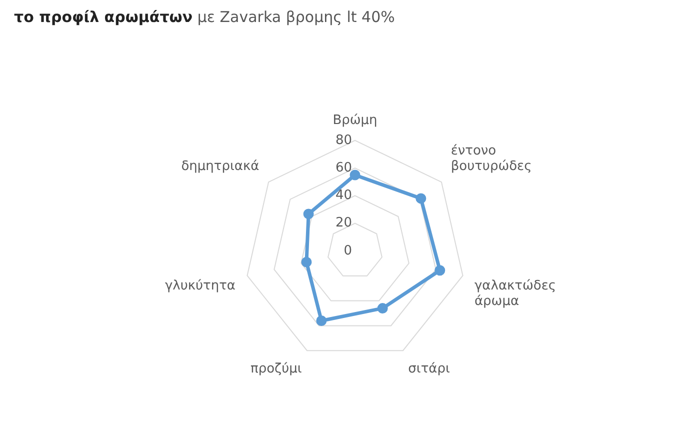 This screenshot has height=432, width=682. What do you see at coordinates (343, 196) in the screenshot?
I see `y-tick-label: 40` at bounding box center [343, 196].